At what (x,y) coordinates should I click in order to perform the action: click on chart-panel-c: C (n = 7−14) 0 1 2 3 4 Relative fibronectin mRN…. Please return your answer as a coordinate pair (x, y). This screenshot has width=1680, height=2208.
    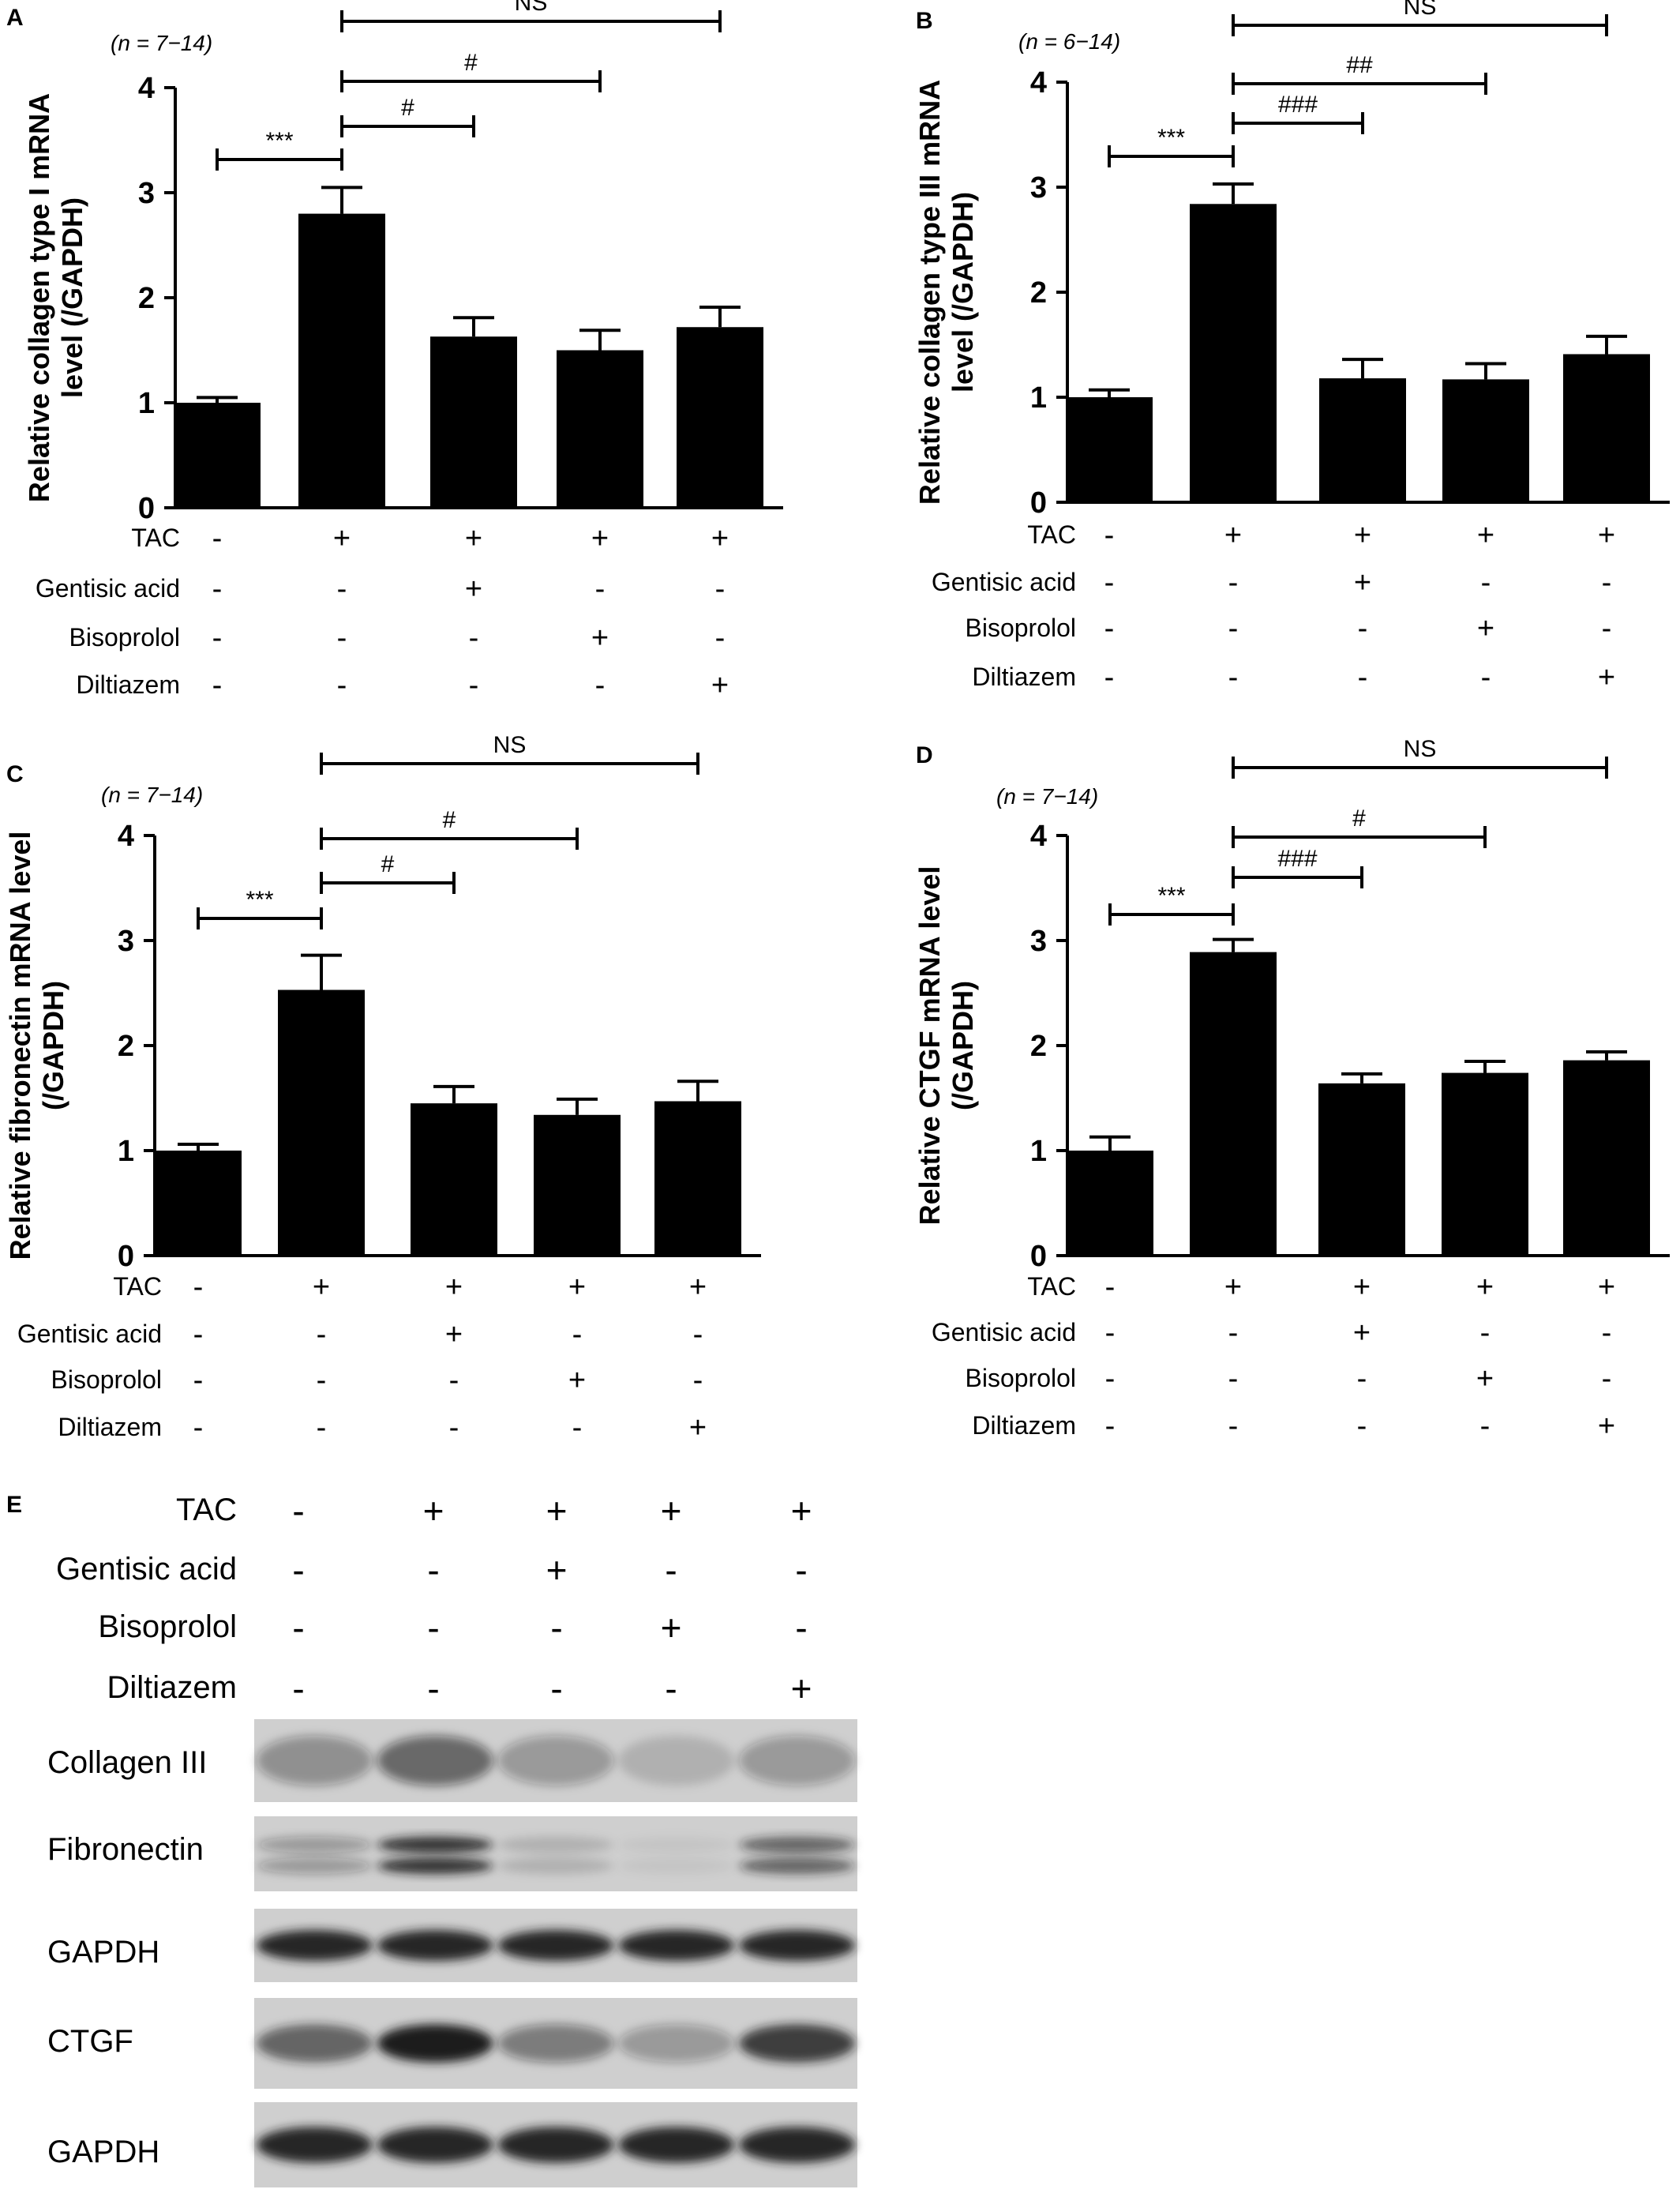
    Looking at the image, I should click on (382, 1088).